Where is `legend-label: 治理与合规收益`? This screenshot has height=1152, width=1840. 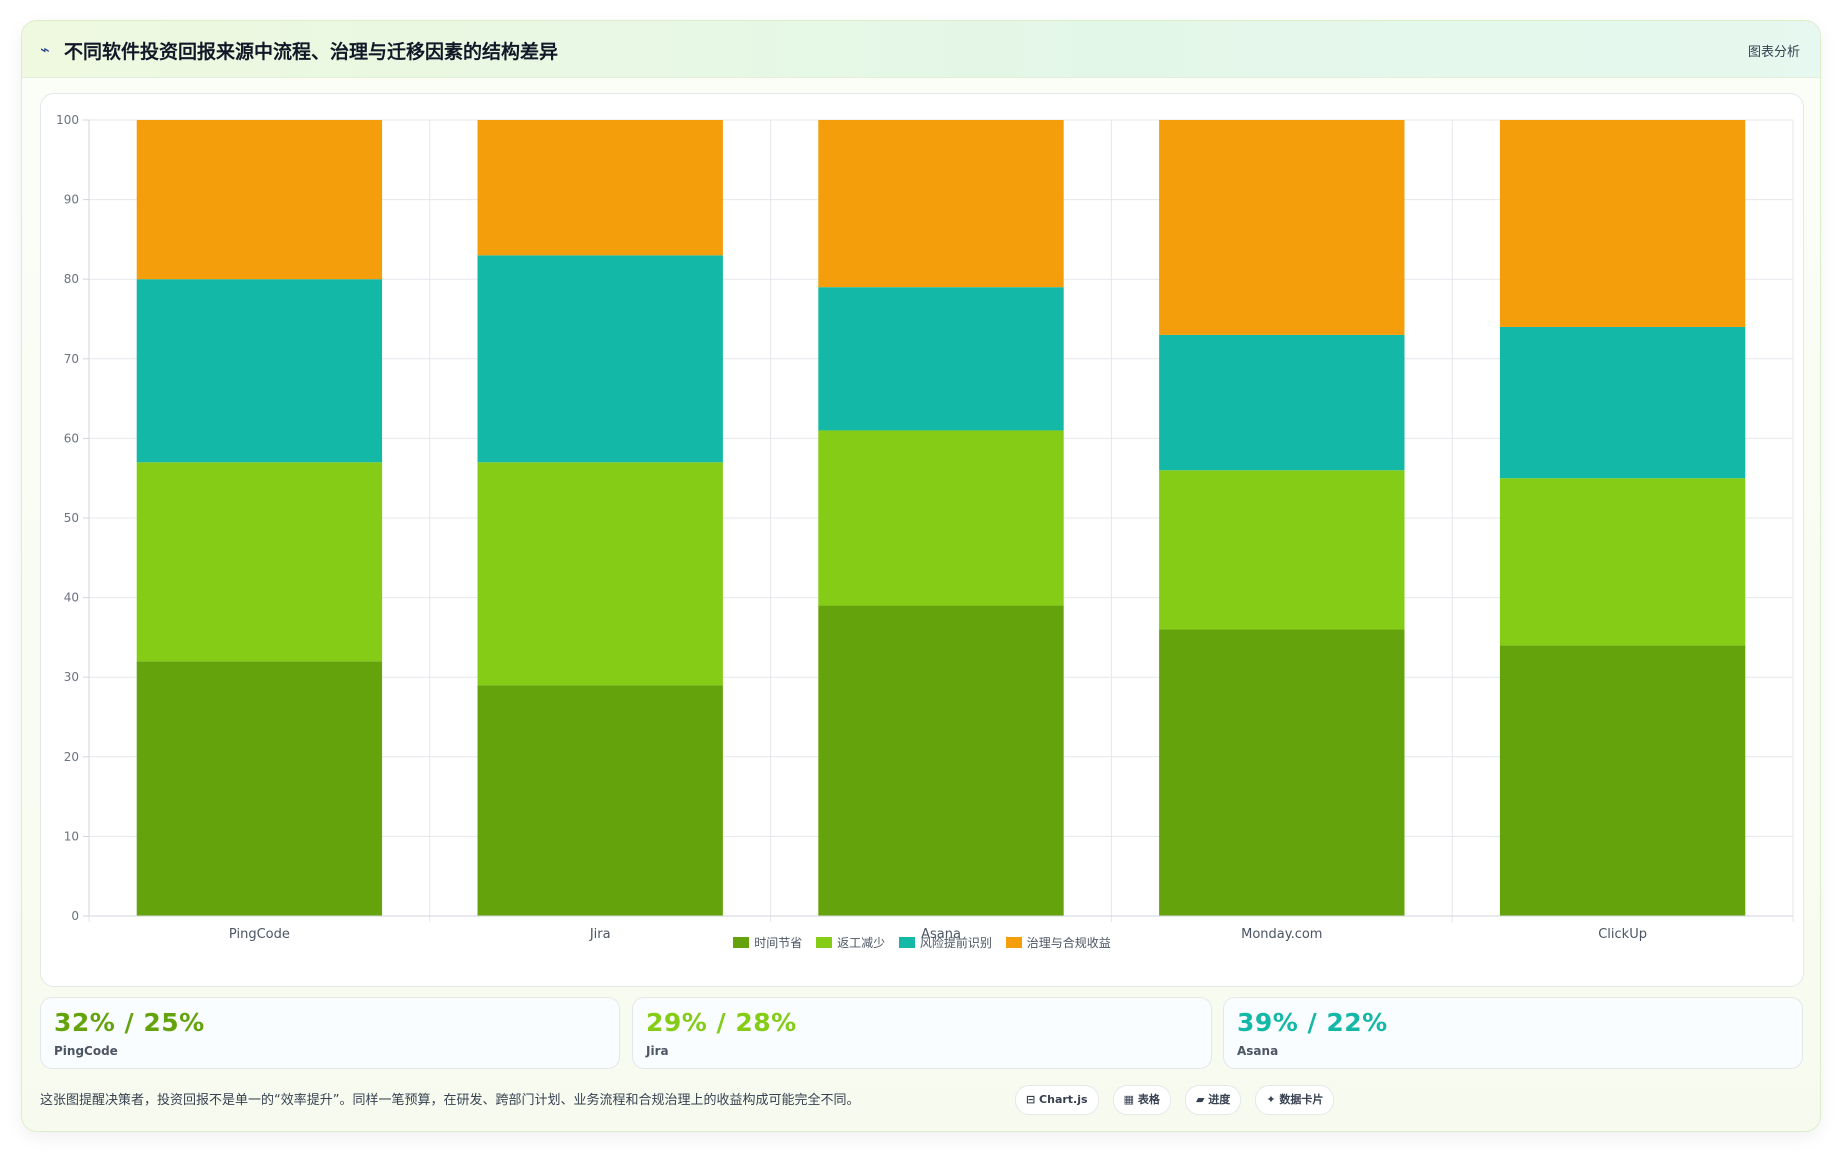
legend-label: 治理与合规收益 is located at coordinates (1068, 943).